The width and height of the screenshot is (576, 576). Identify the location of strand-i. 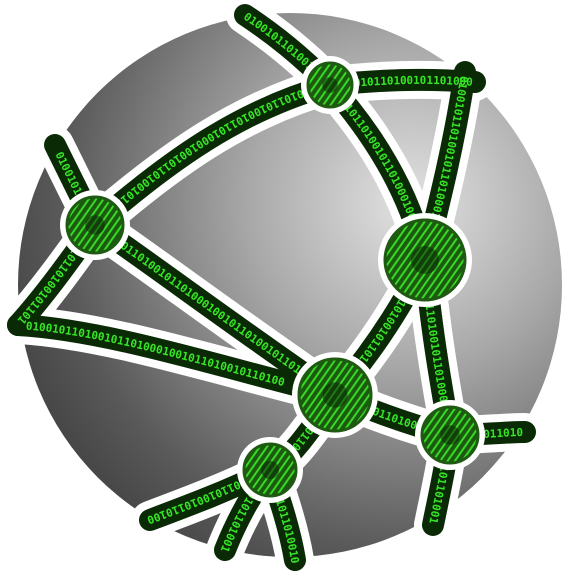
(176, 360).